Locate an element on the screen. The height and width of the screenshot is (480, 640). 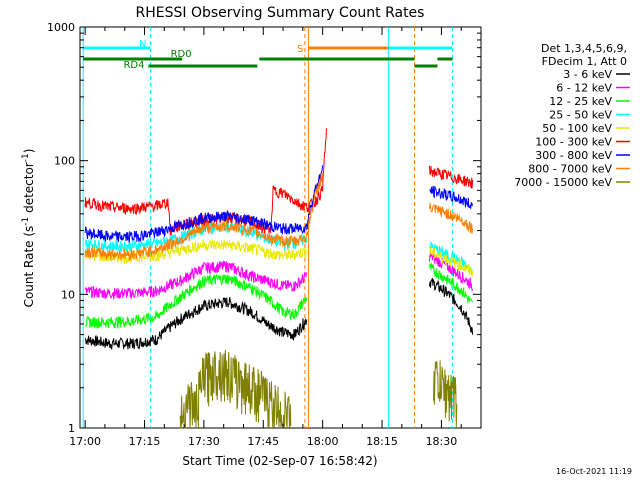
legend-label: 7000 - 15000 keV is located at coordinates (563, 182).